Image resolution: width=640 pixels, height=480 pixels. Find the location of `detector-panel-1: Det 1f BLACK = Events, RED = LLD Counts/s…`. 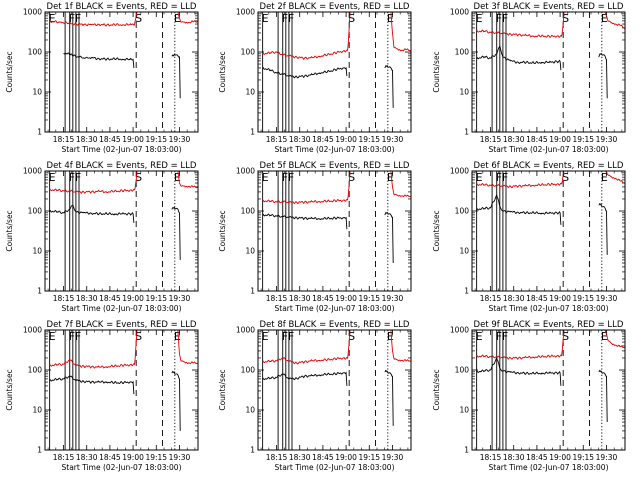

detector-panel-1: Det 1f BLACK = Events, RED = LLD Counts/s… is located at coordinates (102, 78).